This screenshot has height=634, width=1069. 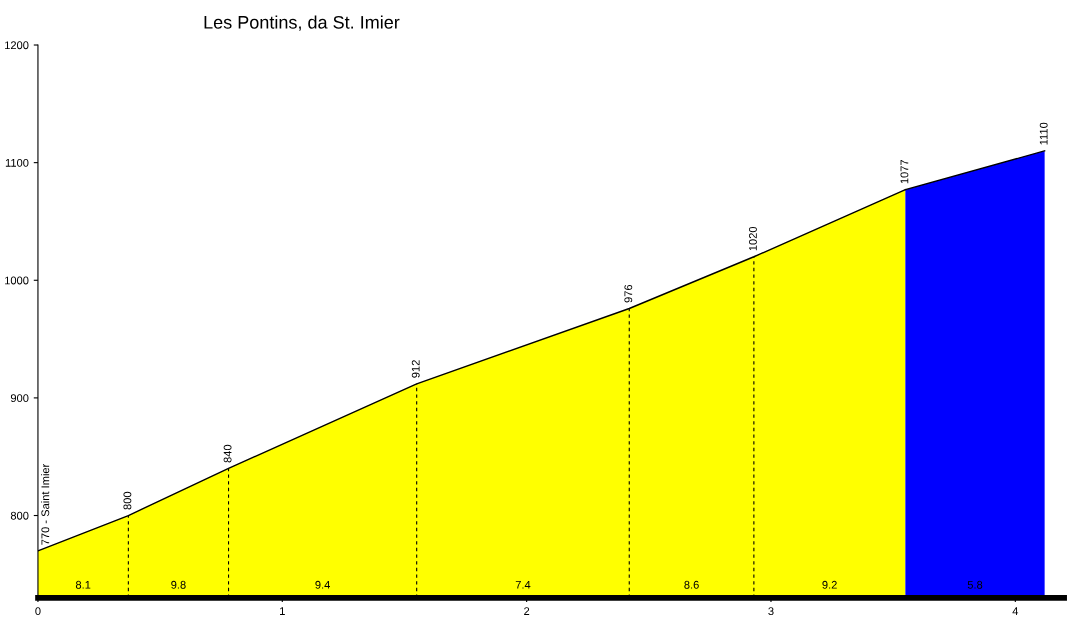 I want to click on annotation: 8.6, so click(x=691, y=584).